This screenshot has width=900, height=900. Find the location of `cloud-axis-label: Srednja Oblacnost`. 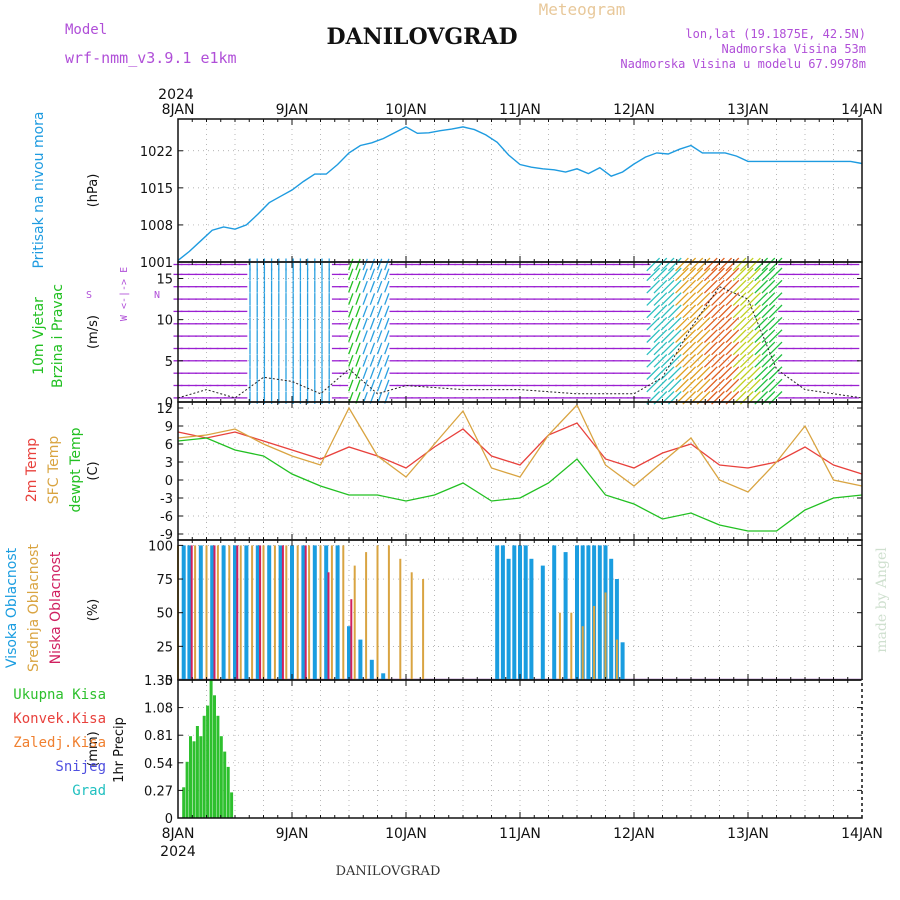

cloud-axis-label: Srednja Oblacnost is located at coordinates (34, 608).